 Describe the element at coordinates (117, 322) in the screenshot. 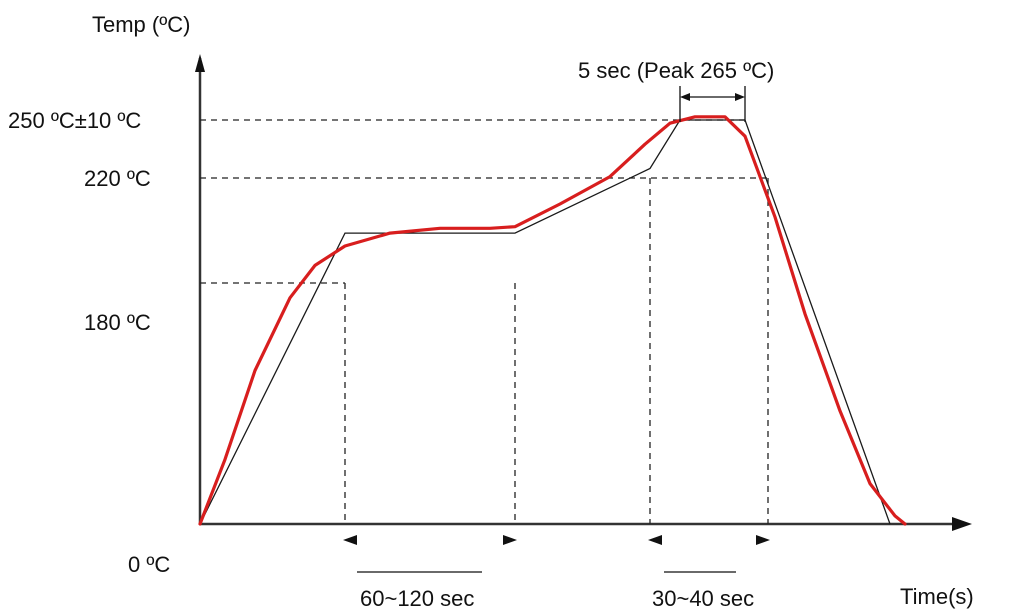

I see `y-tick-label-180: 180 ºC` at that location.